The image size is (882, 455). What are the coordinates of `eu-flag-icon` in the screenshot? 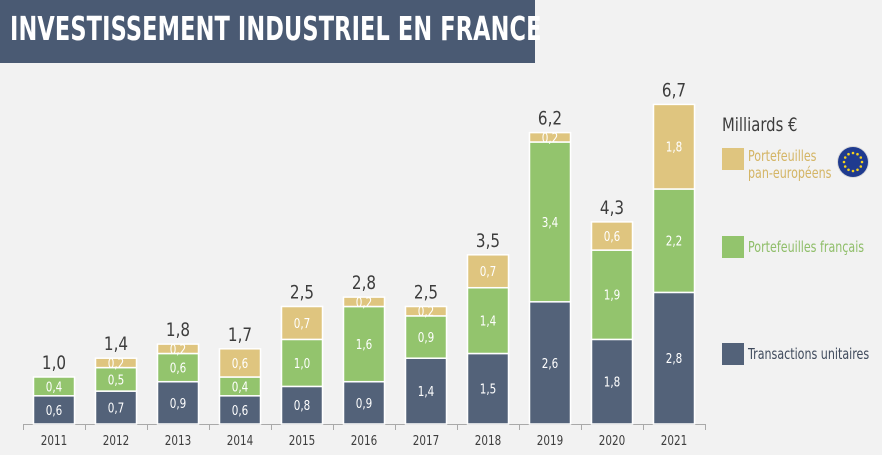 It's located at (853, 162).